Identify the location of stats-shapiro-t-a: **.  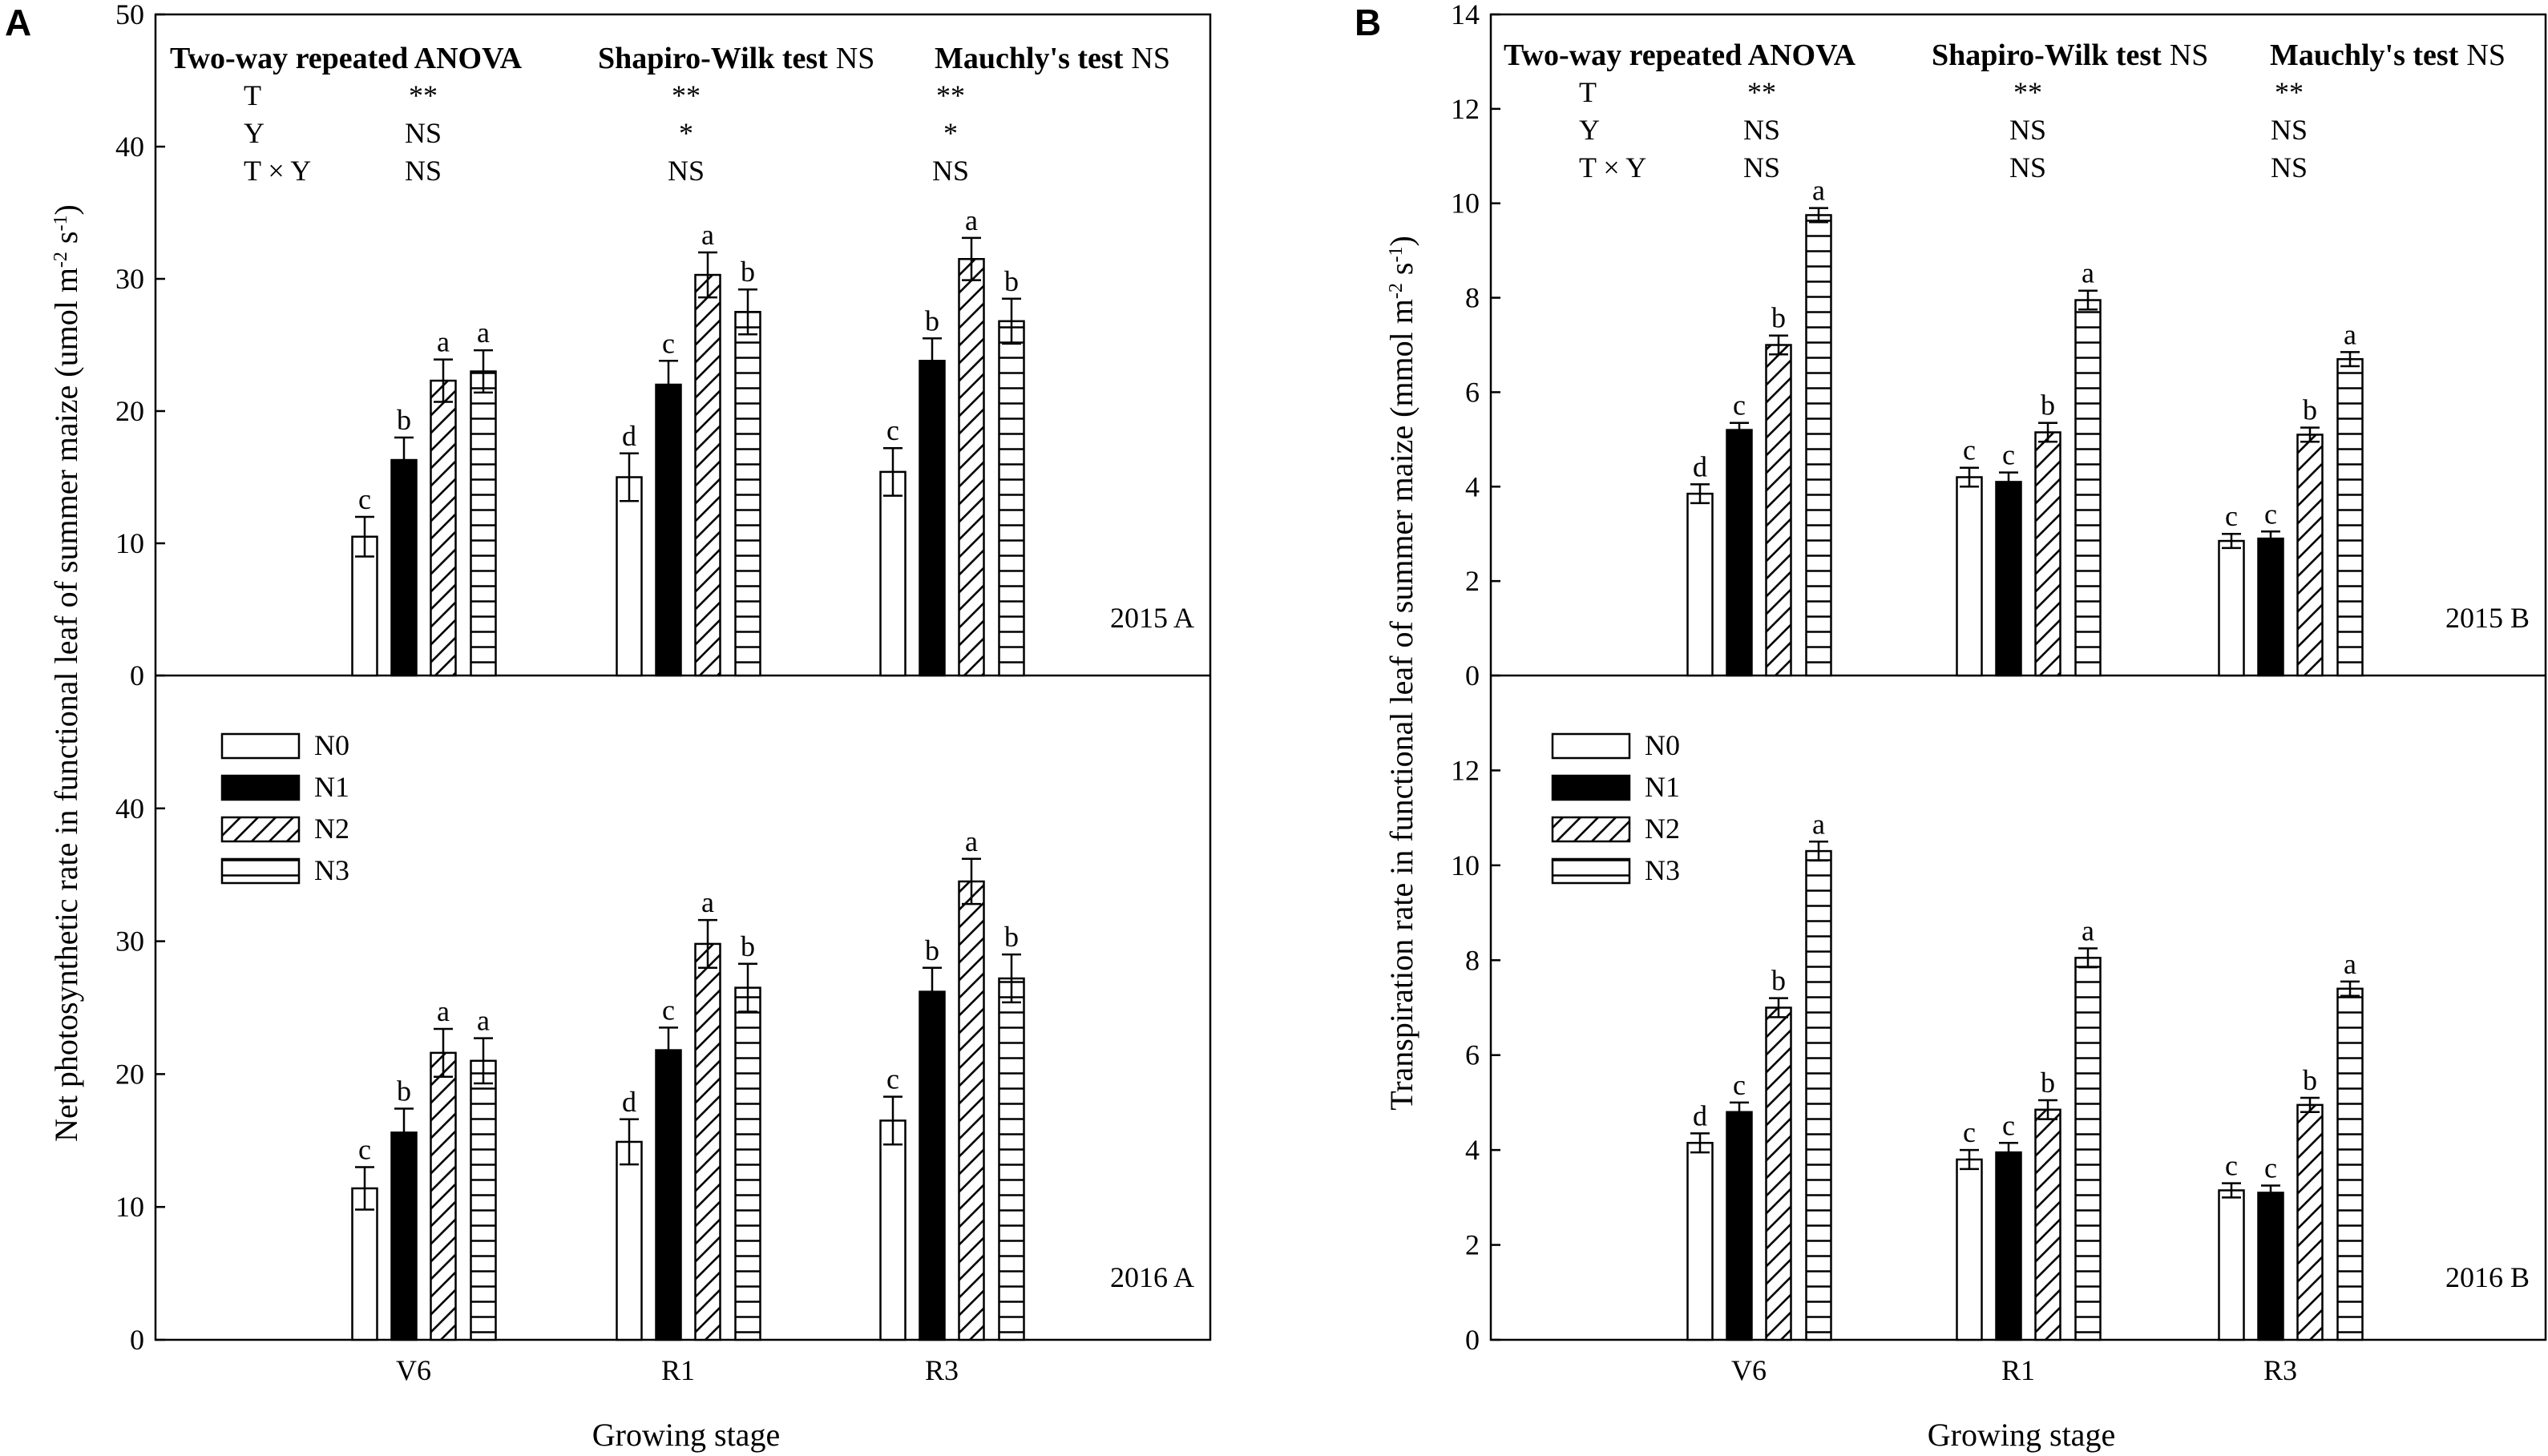
(686, 95).